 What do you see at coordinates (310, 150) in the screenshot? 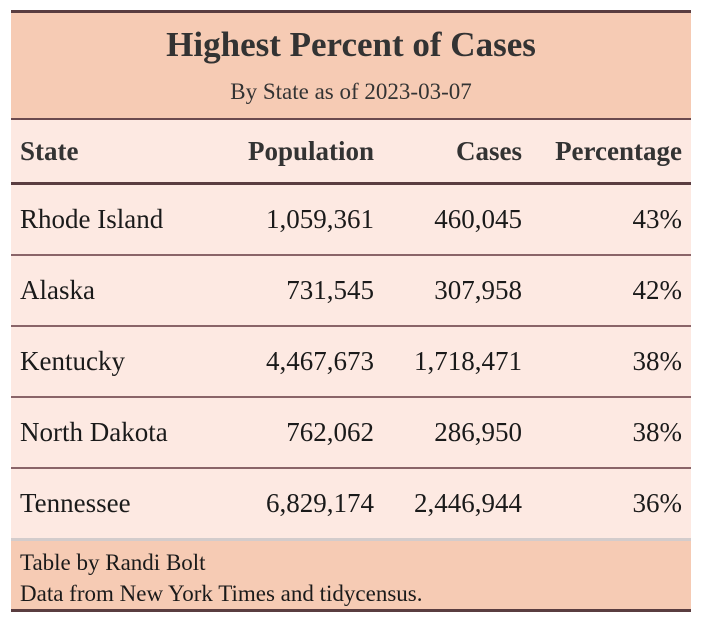
I see `column-header: Population` at bounding box center [310, 150].